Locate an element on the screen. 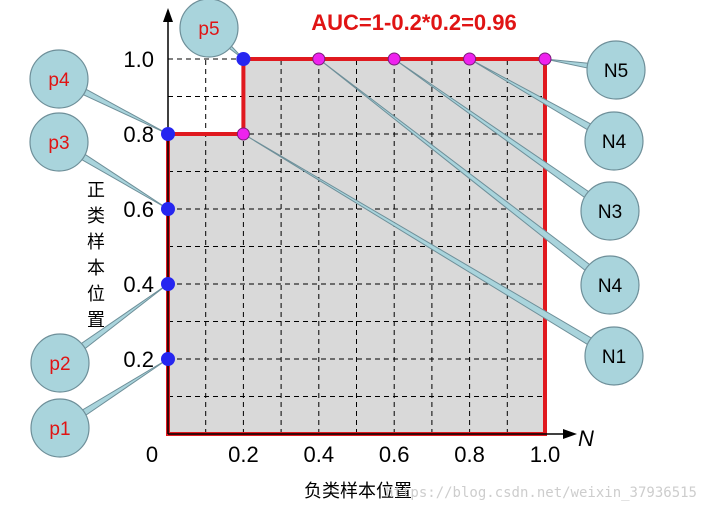 The height and width of the screenshot is (513, 707). callout-label: p3 is located at coordinates (58, 143).